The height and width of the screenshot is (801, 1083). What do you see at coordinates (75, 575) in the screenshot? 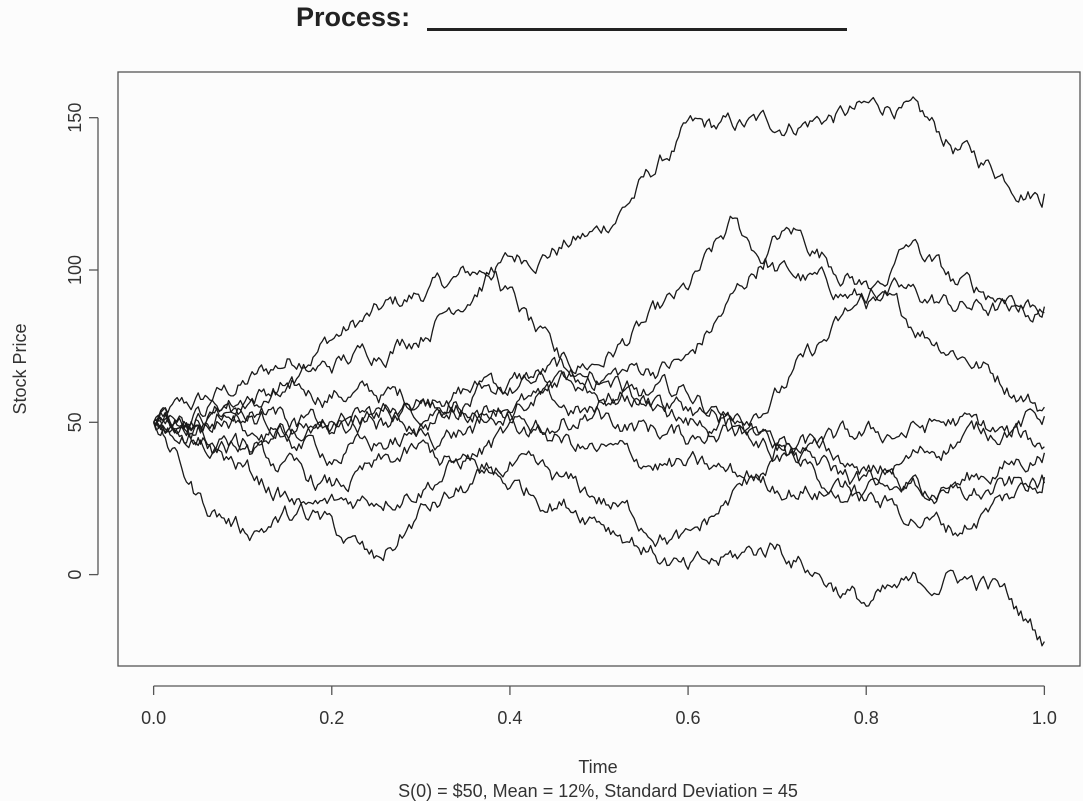
I see `y-tick-label: 0` at bounding box center [75, 575].